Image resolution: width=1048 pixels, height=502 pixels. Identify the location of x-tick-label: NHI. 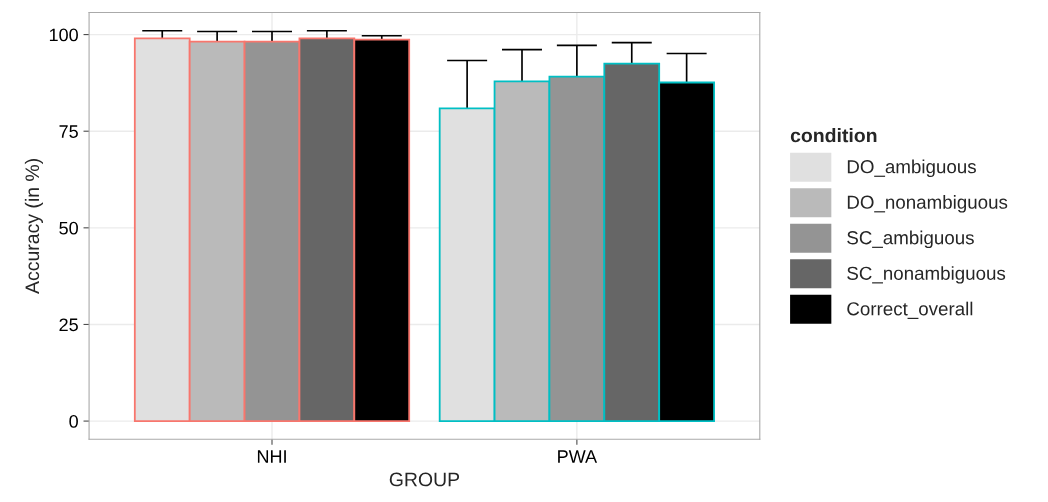
(271, 456).